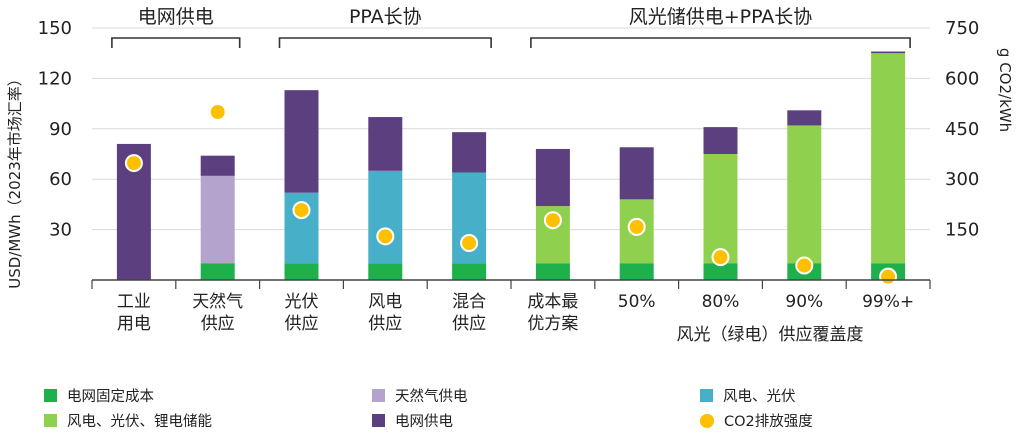  What do you see at coordinates (721, 302) in the screenshot?
I see `x-category-label: 80%` at bounding box center [721, 302].